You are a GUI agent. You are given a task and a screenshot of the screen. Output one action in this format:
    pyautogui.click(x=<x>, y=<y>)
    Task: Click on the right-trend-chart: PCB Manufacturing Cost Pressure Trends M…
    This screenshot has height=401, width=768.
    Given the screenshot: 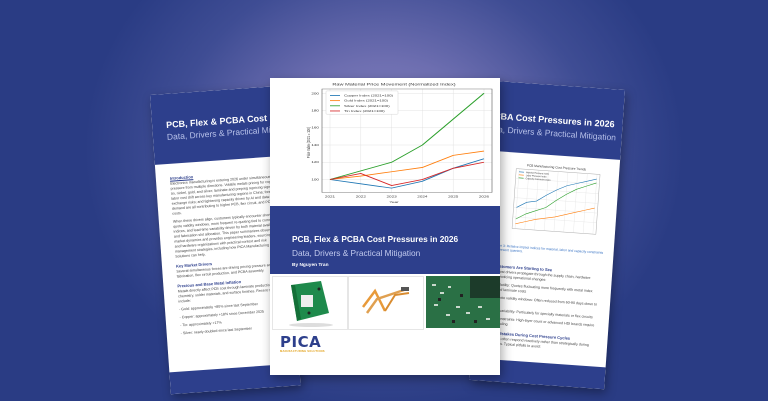 What is the action you would take?
    pyautogui.click(x=556, y=199)
    